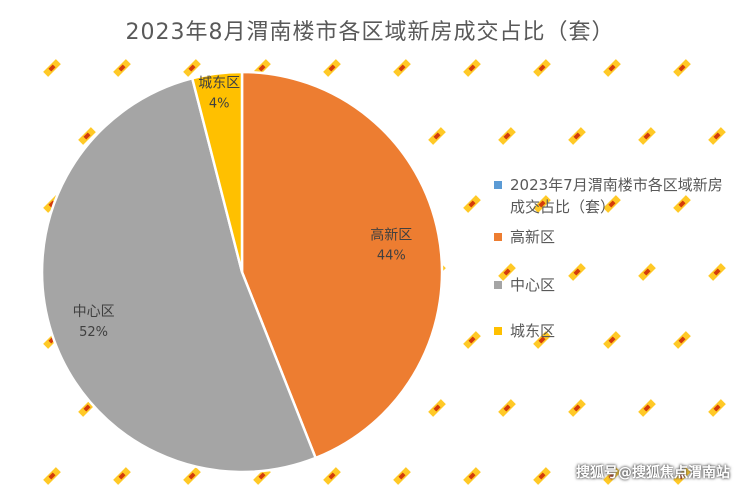 The image size is (740, 490). Describe the element at coordinates (612, 285) in the screenshot. I see `legend-item-zhongxin: 中心区` at that location.